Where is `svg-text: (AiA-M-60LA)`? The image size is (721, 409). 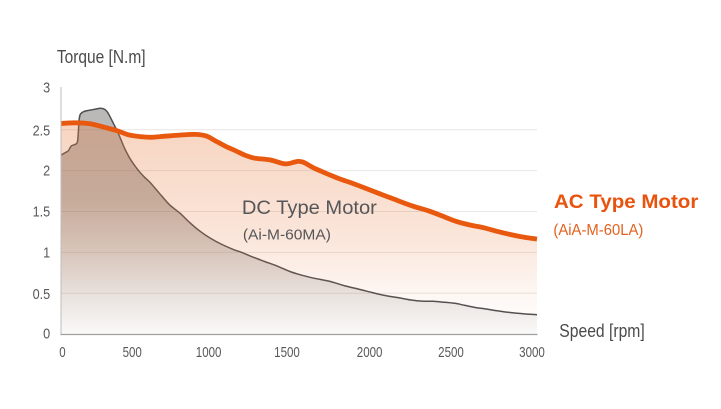
svg-text: (AiA-M-60LA) is located at coordinates (598, 230).